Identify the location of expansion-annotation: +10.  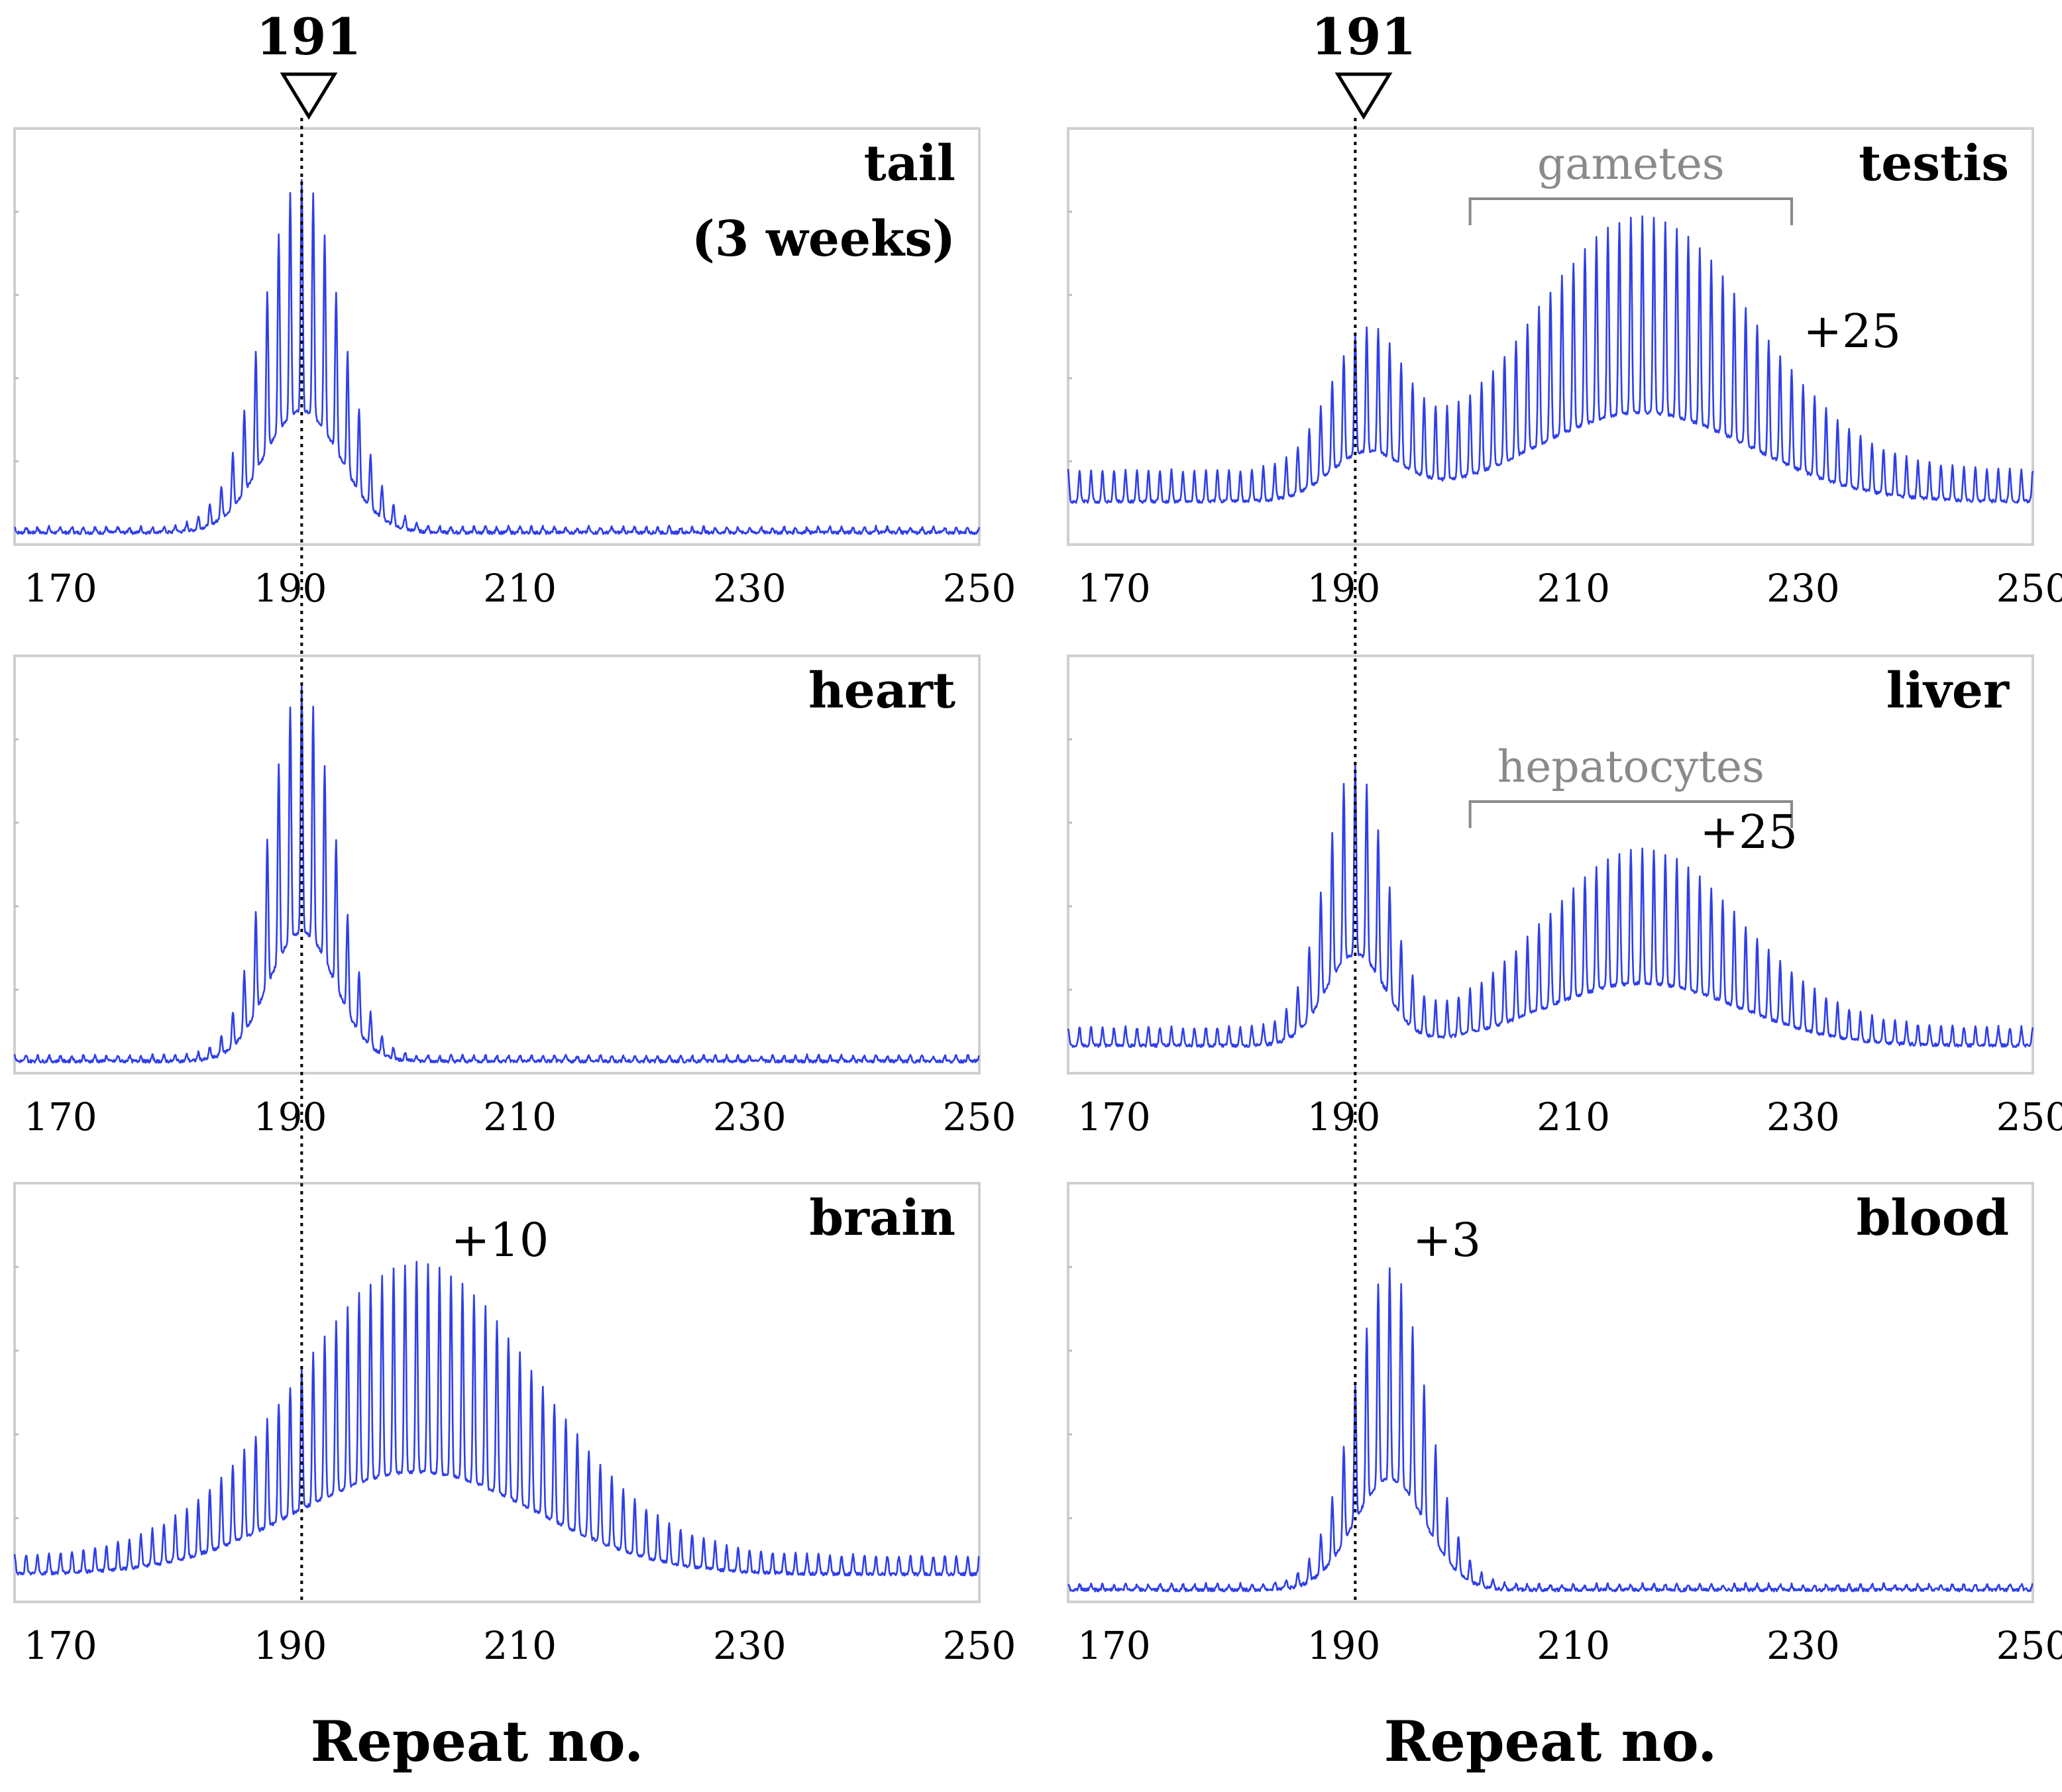
(500, 1240).